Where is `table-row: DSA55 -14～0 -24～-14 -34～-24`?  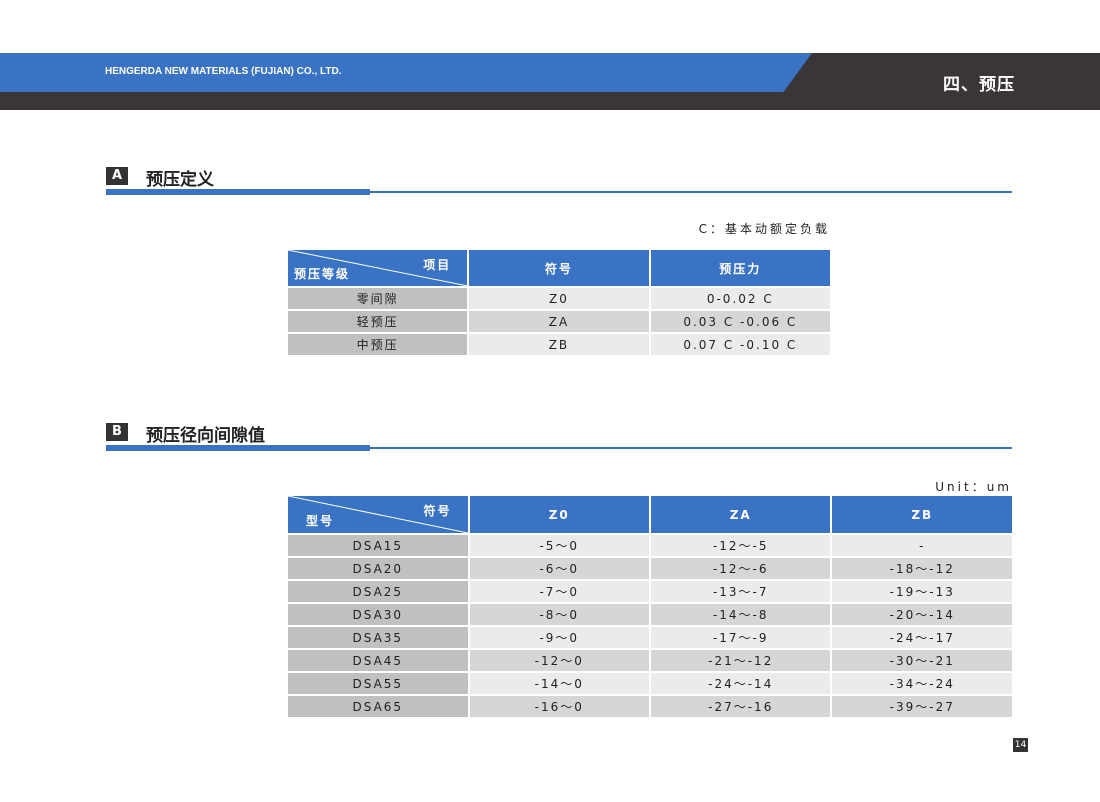 table-row: DSA55 -14～0 -24～-14 -34～-24 is located at coordinates (650, 683).